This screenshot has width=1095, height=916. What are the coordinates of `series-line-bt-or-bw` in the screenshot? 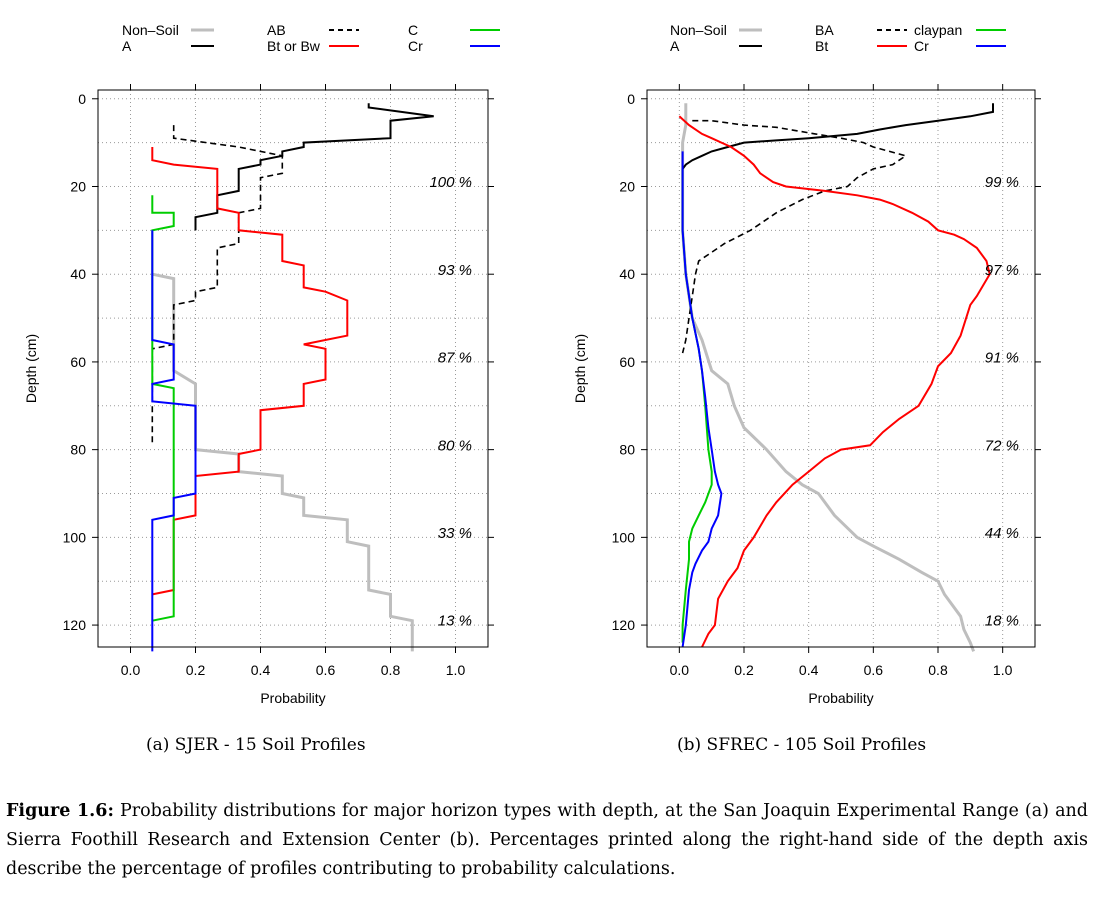 It's located at (250, 371).